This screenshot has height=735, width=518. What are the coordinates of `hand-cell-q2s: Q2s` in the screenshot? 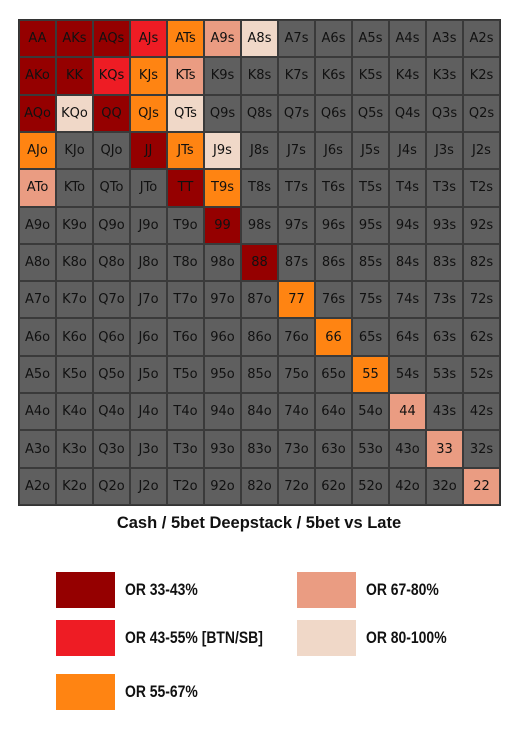 It's located at (481, 113).